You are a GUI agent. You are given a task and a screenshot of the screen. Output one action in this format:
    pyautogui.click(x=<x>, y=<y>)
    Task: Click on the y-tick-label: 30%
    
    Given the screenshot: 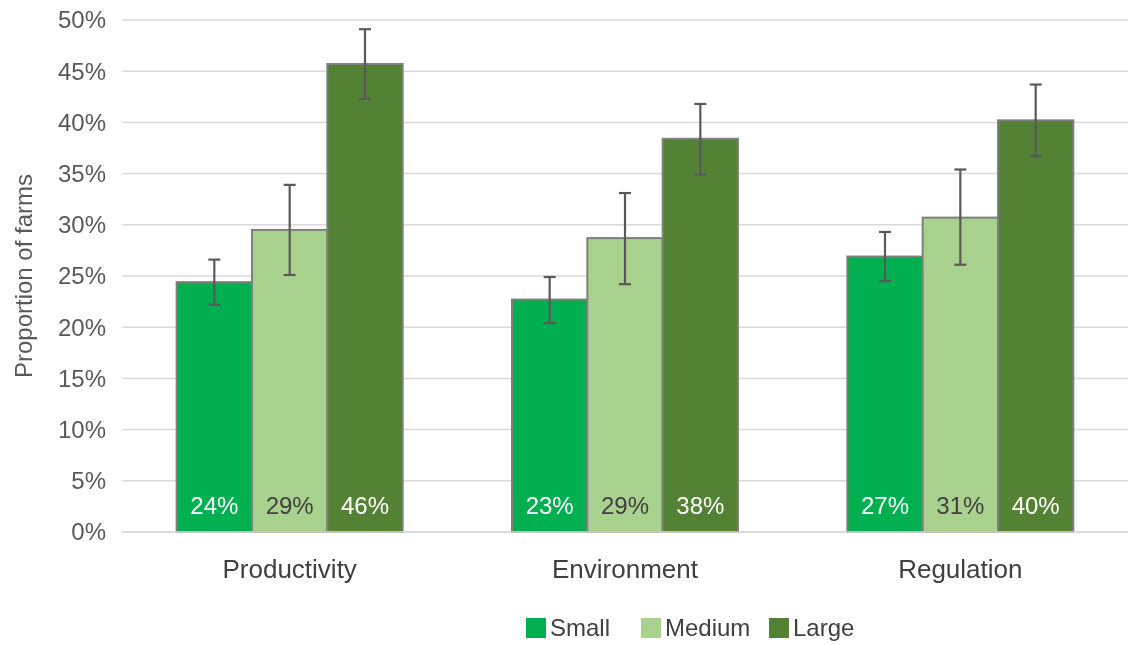 What is the action you would take?
    pyautogui.click(x=81, y=225)
    